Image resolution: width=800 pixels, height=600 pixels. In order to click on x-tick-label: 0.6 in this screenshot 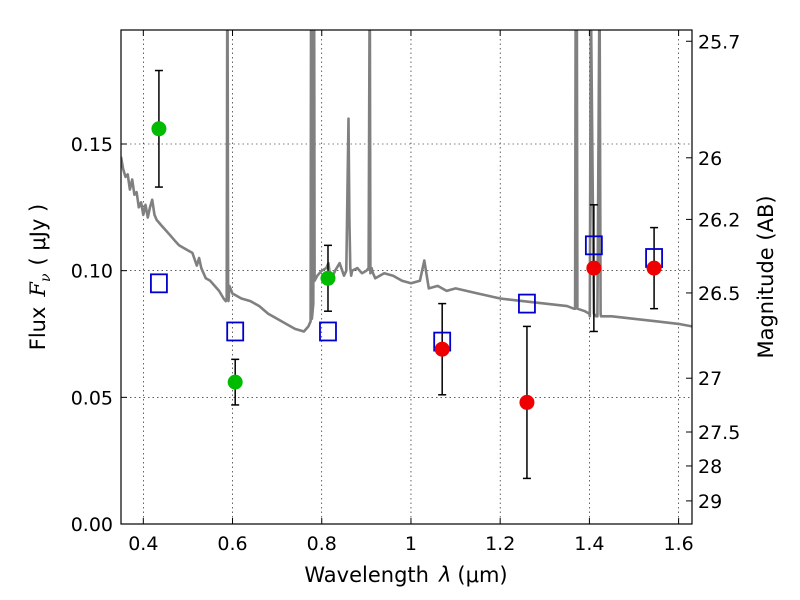, I will do `click(232, 544)`.